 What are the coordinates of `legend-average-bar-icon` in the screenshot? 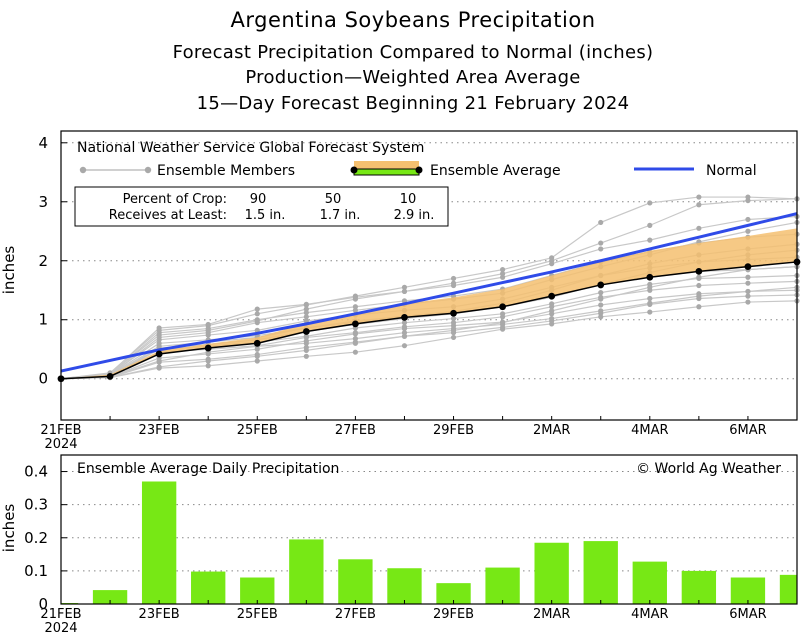 It's located at (386, 172).